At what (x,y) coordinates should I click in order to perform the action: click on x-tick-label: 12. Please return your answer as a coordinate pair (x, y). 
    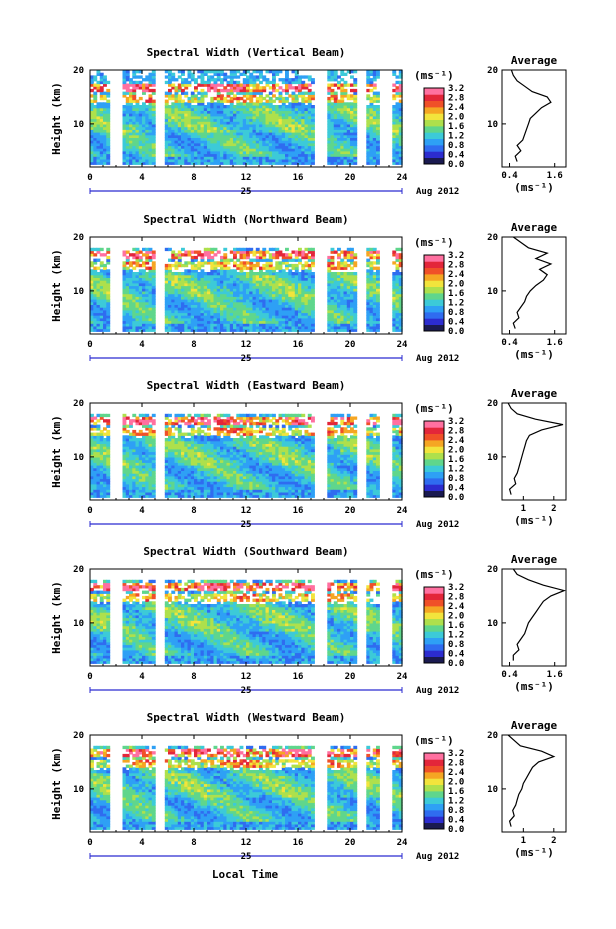
    Looking at the image, I should click on (246, 345).